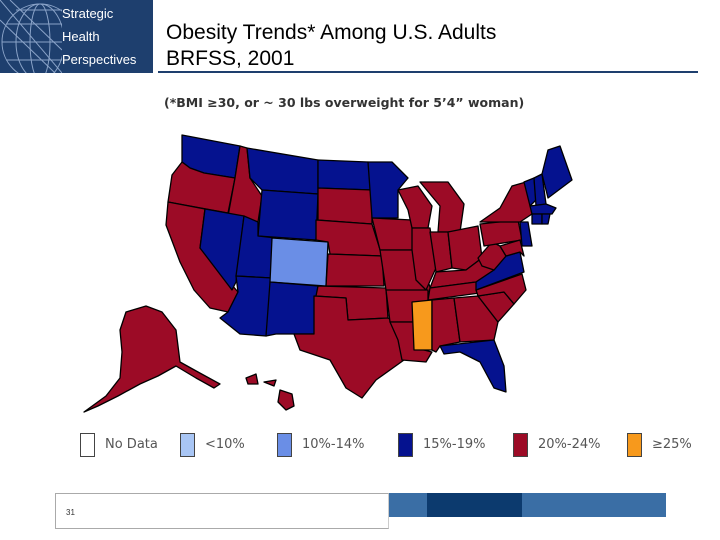 This screenshot has height=540, width=720. What do you see at coordinates (345, 206) in the screenshot?
I see `state-SD` at bounding box center [345, 206].